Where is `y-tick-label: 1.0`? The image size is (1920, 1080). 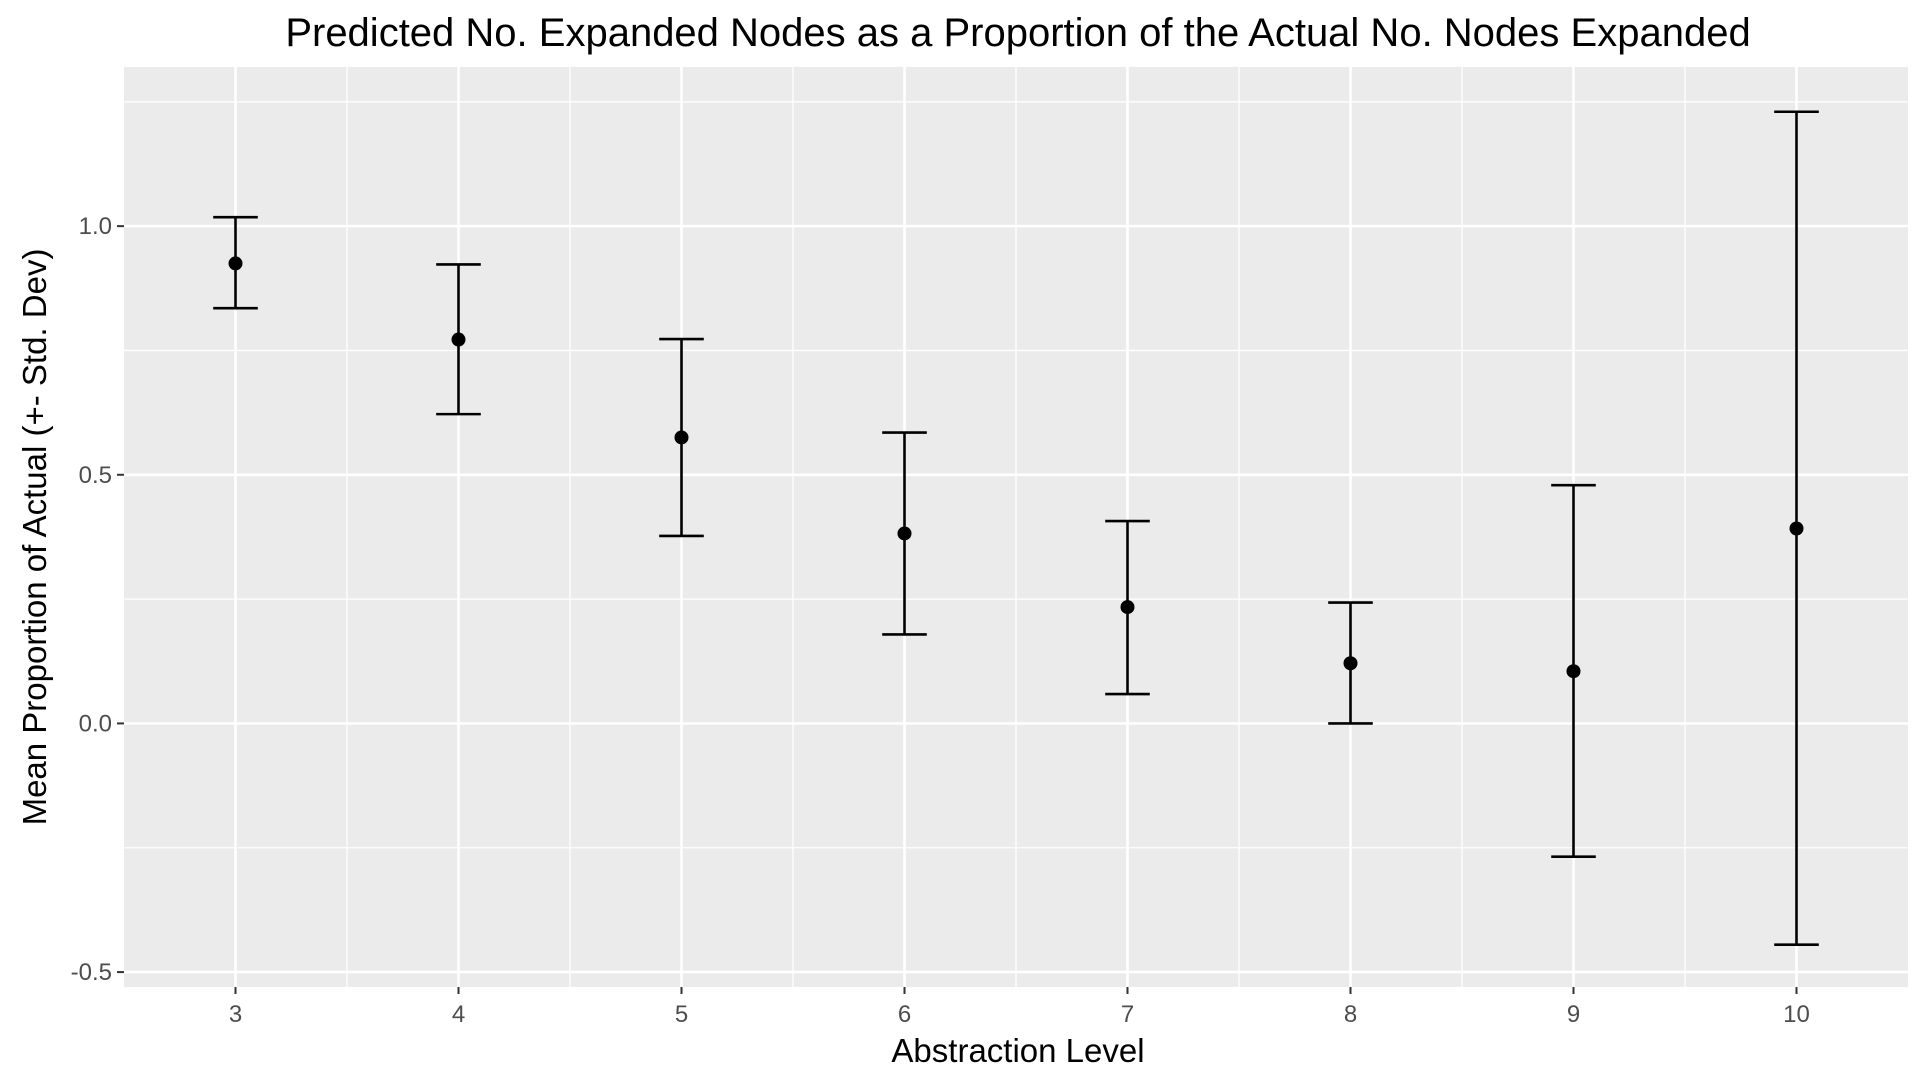
y-tick-label: 1.0 is located at coordinates (95, 226).